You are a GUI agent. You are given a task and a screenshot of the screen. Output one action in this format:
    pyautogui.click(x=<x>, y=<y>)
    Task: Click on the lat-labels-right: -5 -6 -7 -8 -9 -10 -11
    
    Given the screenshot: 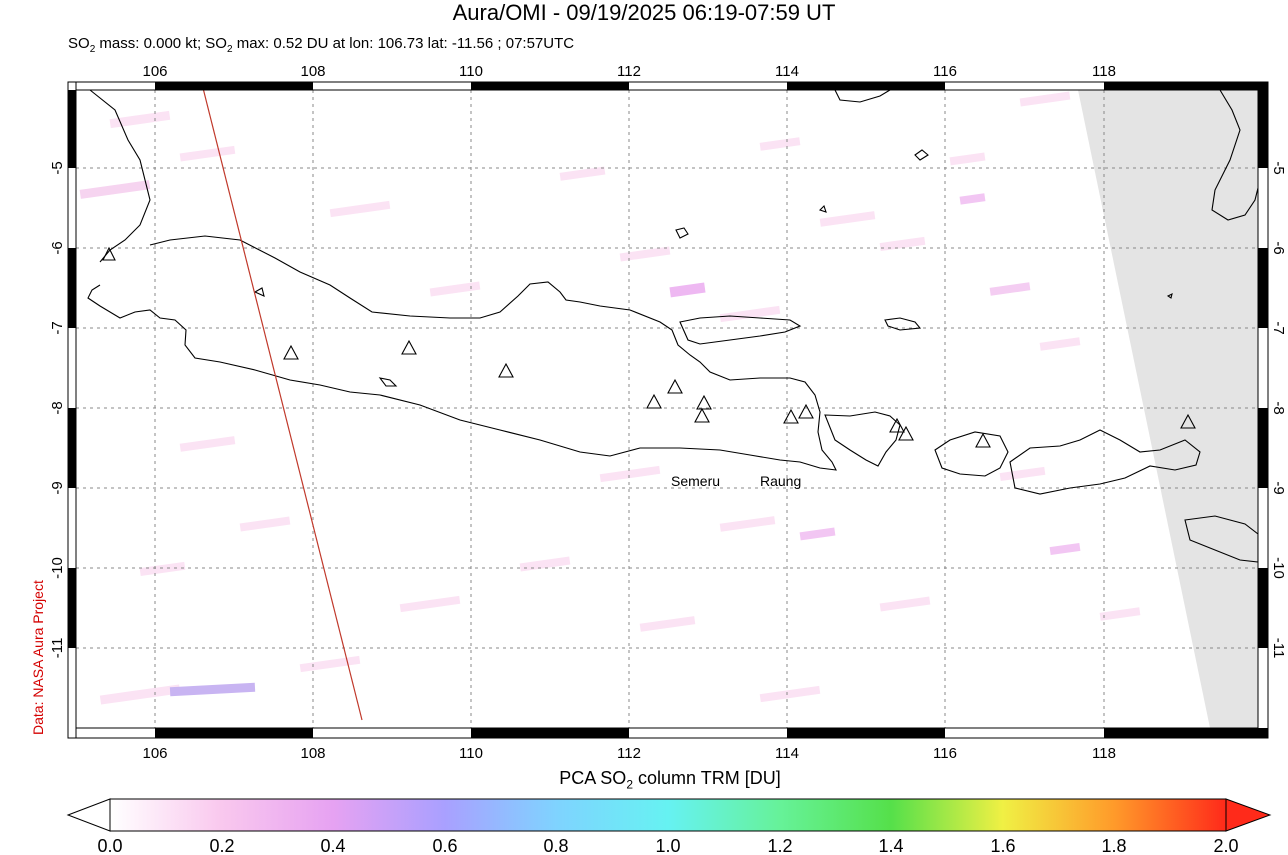 What is the action you would take?
    pyautogui.click(x=1278, y=409)
    